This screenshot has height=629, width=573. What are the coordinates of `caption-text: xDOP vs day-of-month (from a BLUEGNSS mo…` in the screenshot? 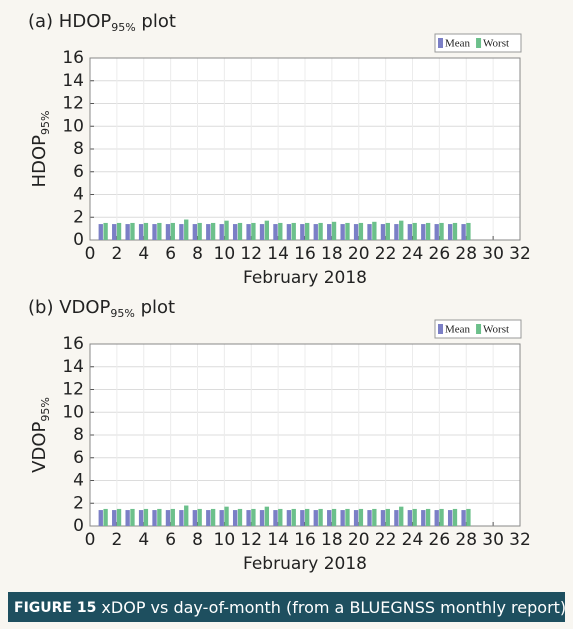 It's located at (331, 607).